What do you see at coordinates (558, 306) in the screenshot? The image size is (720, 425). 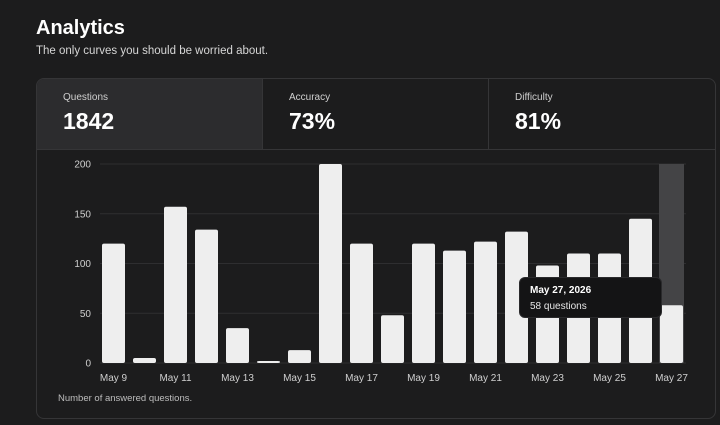 I see `tooltip-count: 58 questions` at bounding box center [558, 306].